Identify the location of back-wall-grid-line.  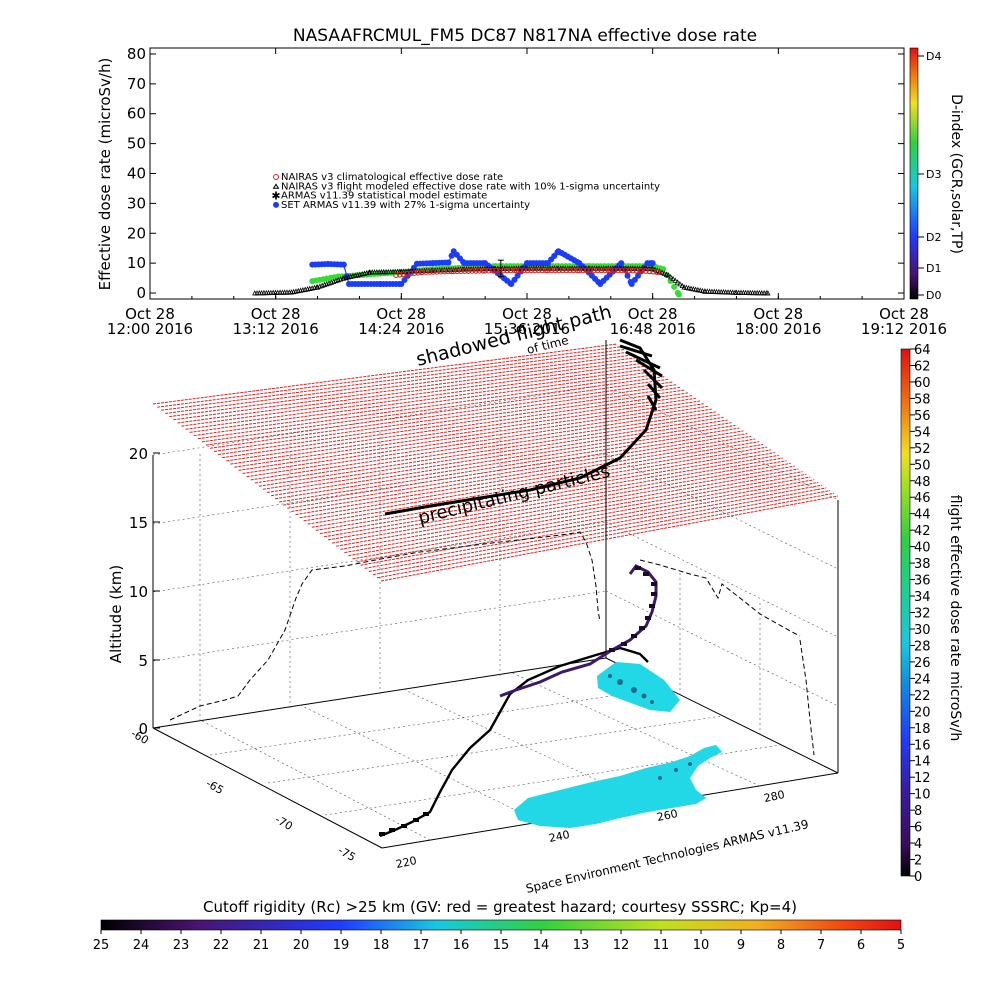
(379, 626).